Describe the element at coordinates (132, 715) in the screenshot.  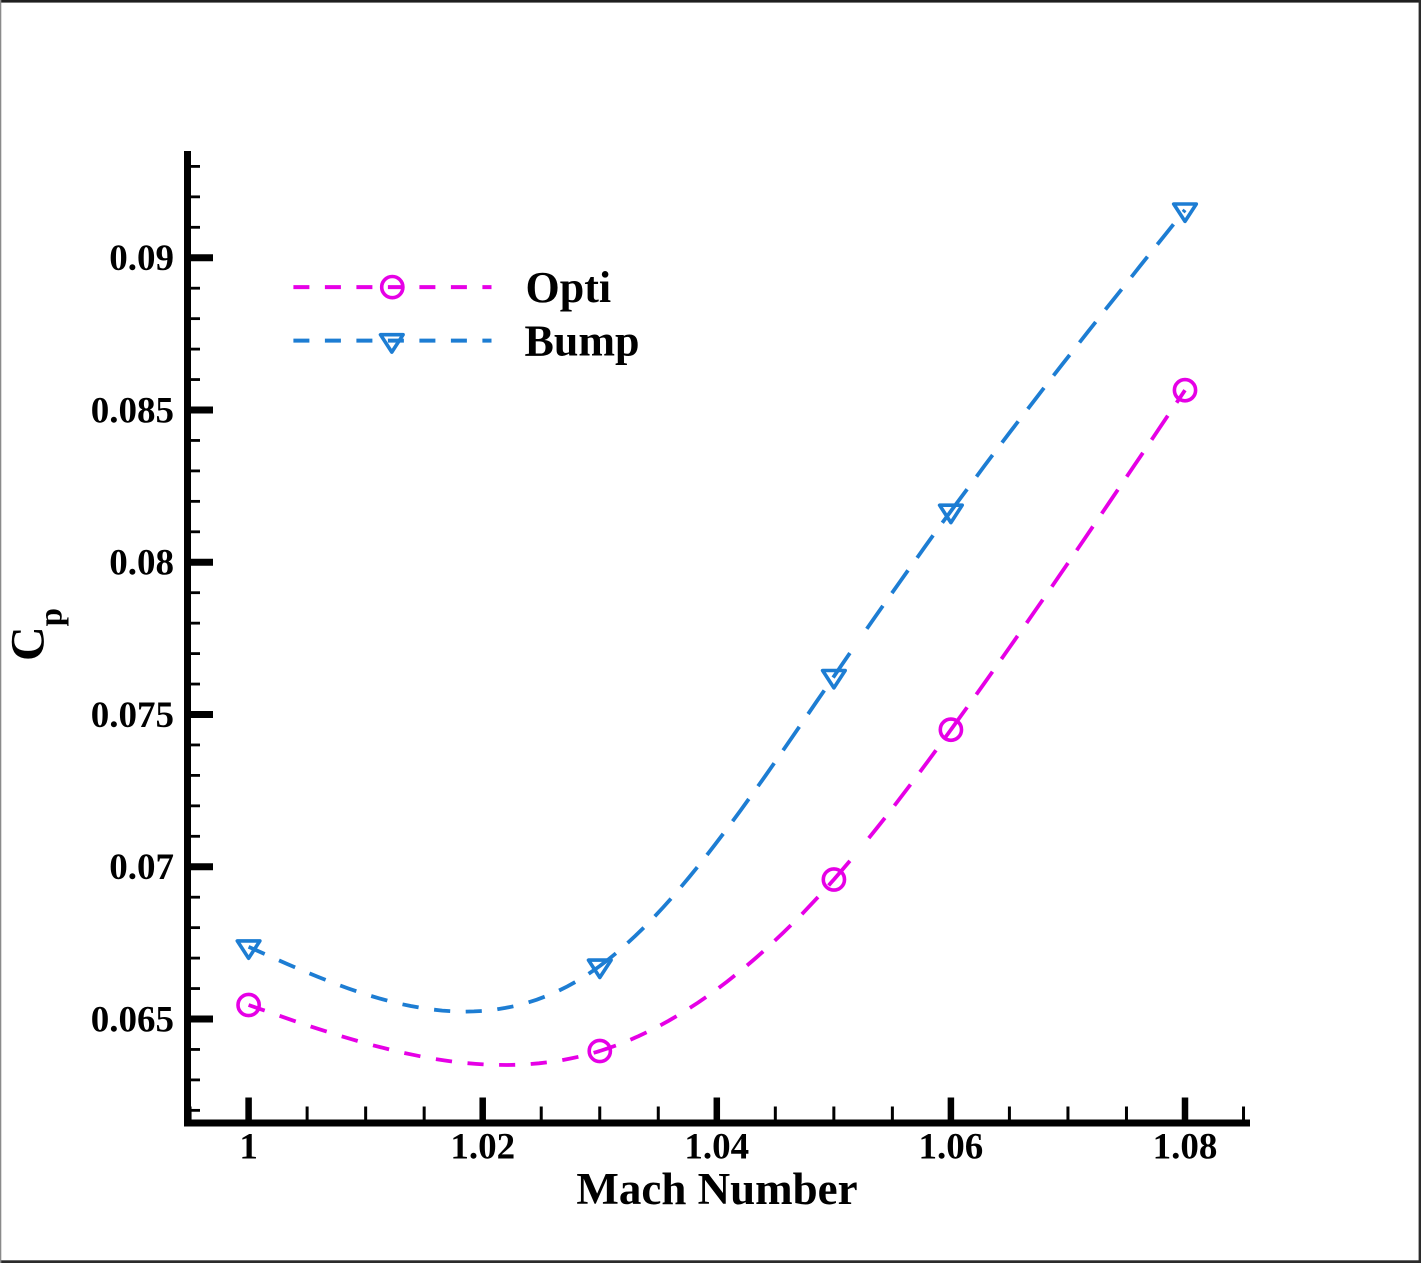
I see `svg-text: 0.075` at that location.